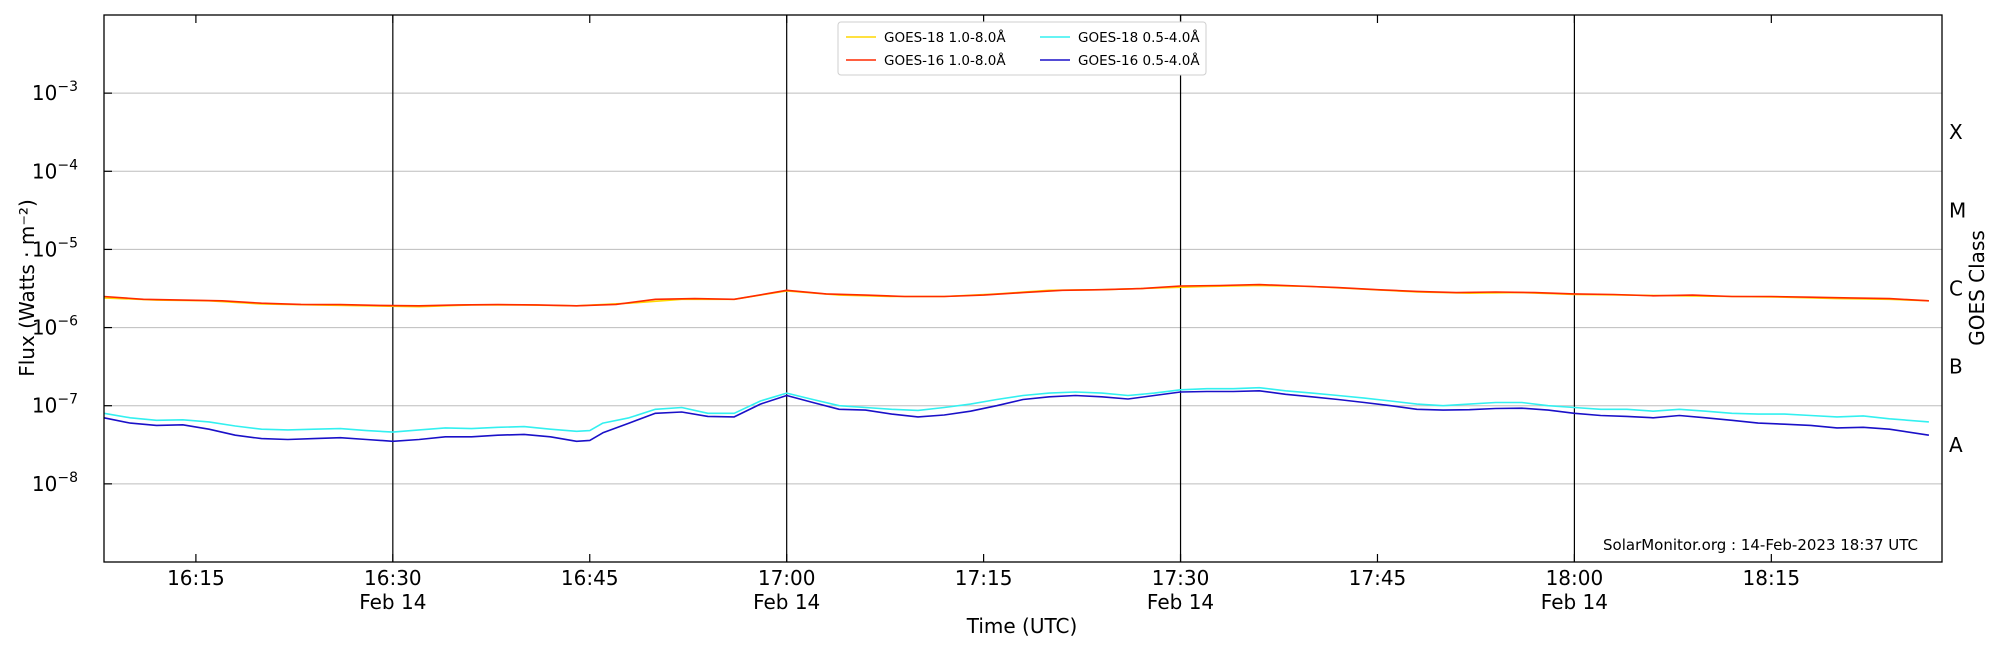 Image resolution: width=2000 pixels, height=650 pixels. I want to click on y-axis-title: Flux (Watts · m⁻²), so click(27, 288).